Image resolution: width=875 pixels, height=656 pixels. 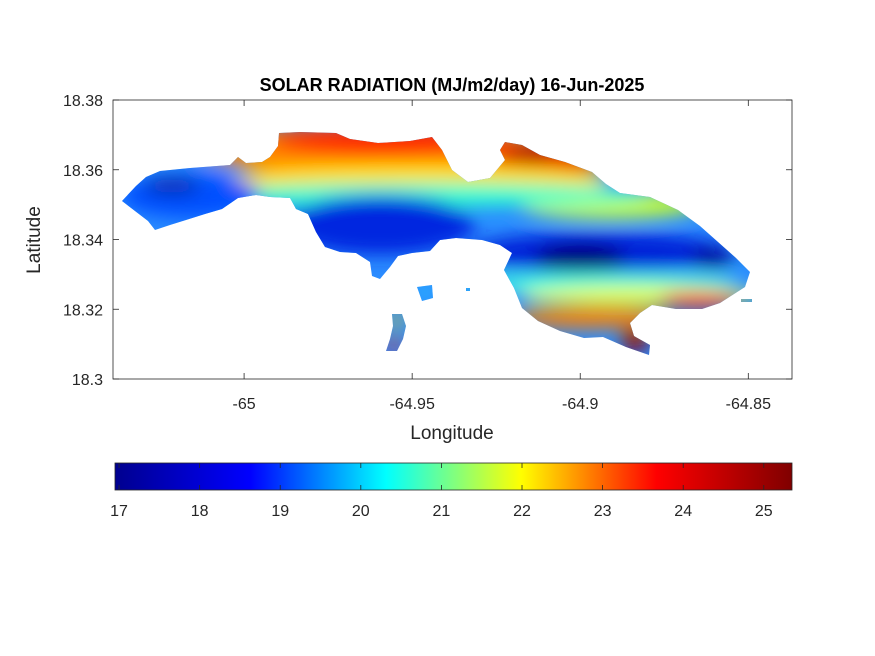 I want to click on x-axis-label: Longitude, so click(x=451, y=433).